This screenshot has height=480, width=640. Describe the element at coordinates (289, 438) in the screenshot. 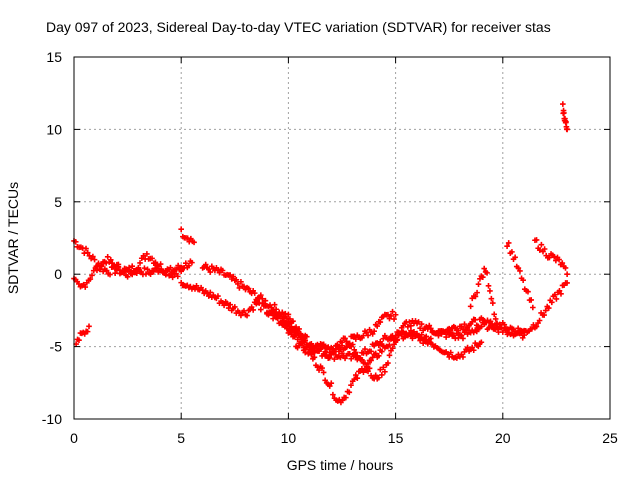

I see `x-tick-label: 10` at that location.